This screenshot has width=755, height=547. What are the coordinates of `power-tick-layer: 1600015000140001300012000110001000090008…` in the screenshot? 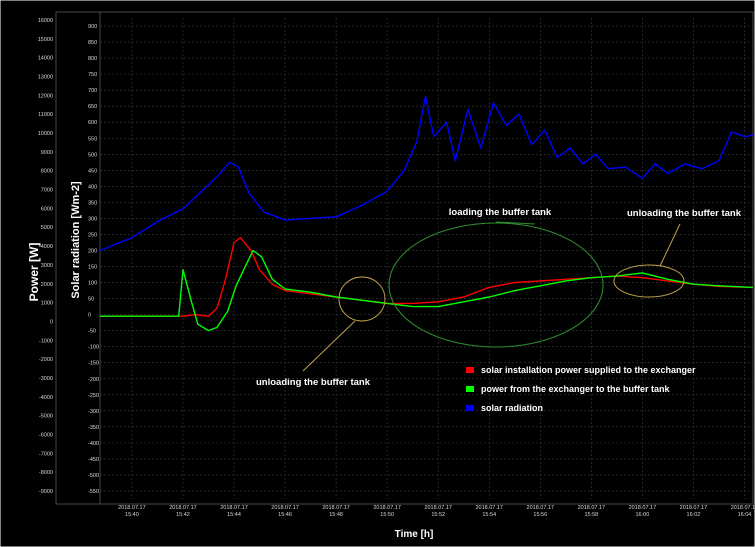 It's located at (45, 256).